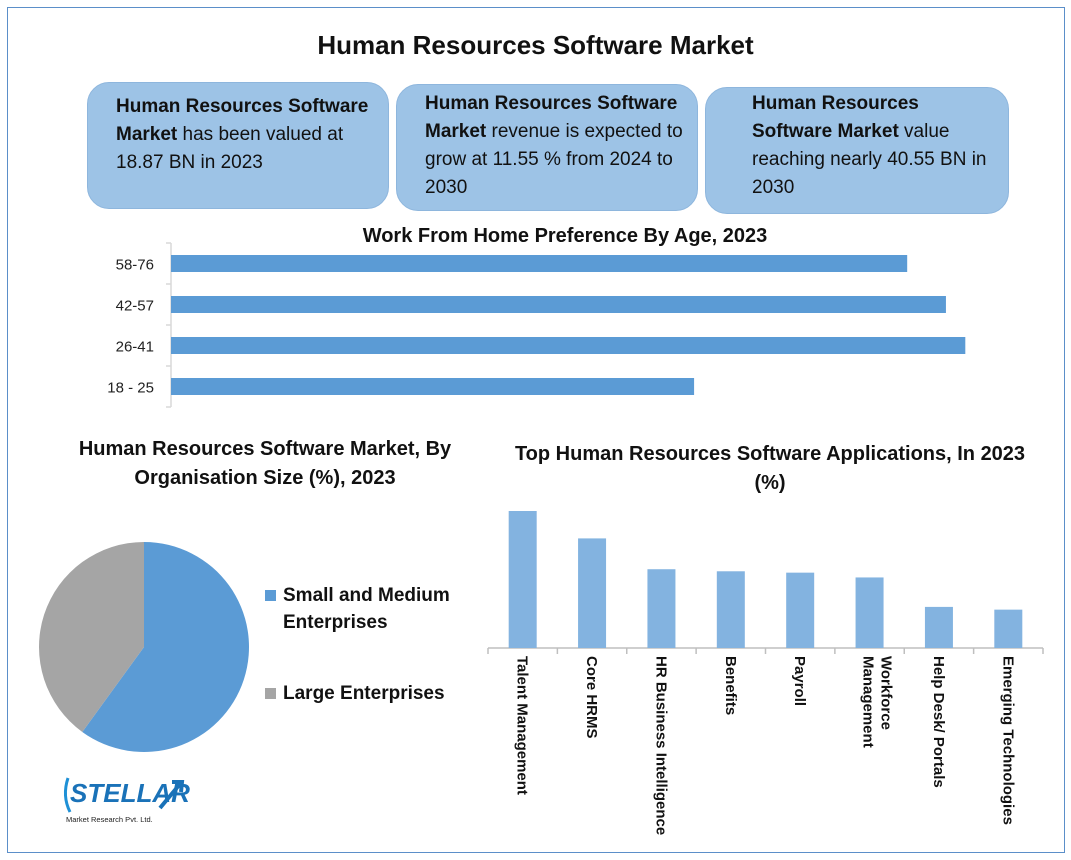 The width and height of the screenshot is (1071, 860). I want to click on bar-chart-title: Work From Home Preference By Age, 2023, so click(565, 236).